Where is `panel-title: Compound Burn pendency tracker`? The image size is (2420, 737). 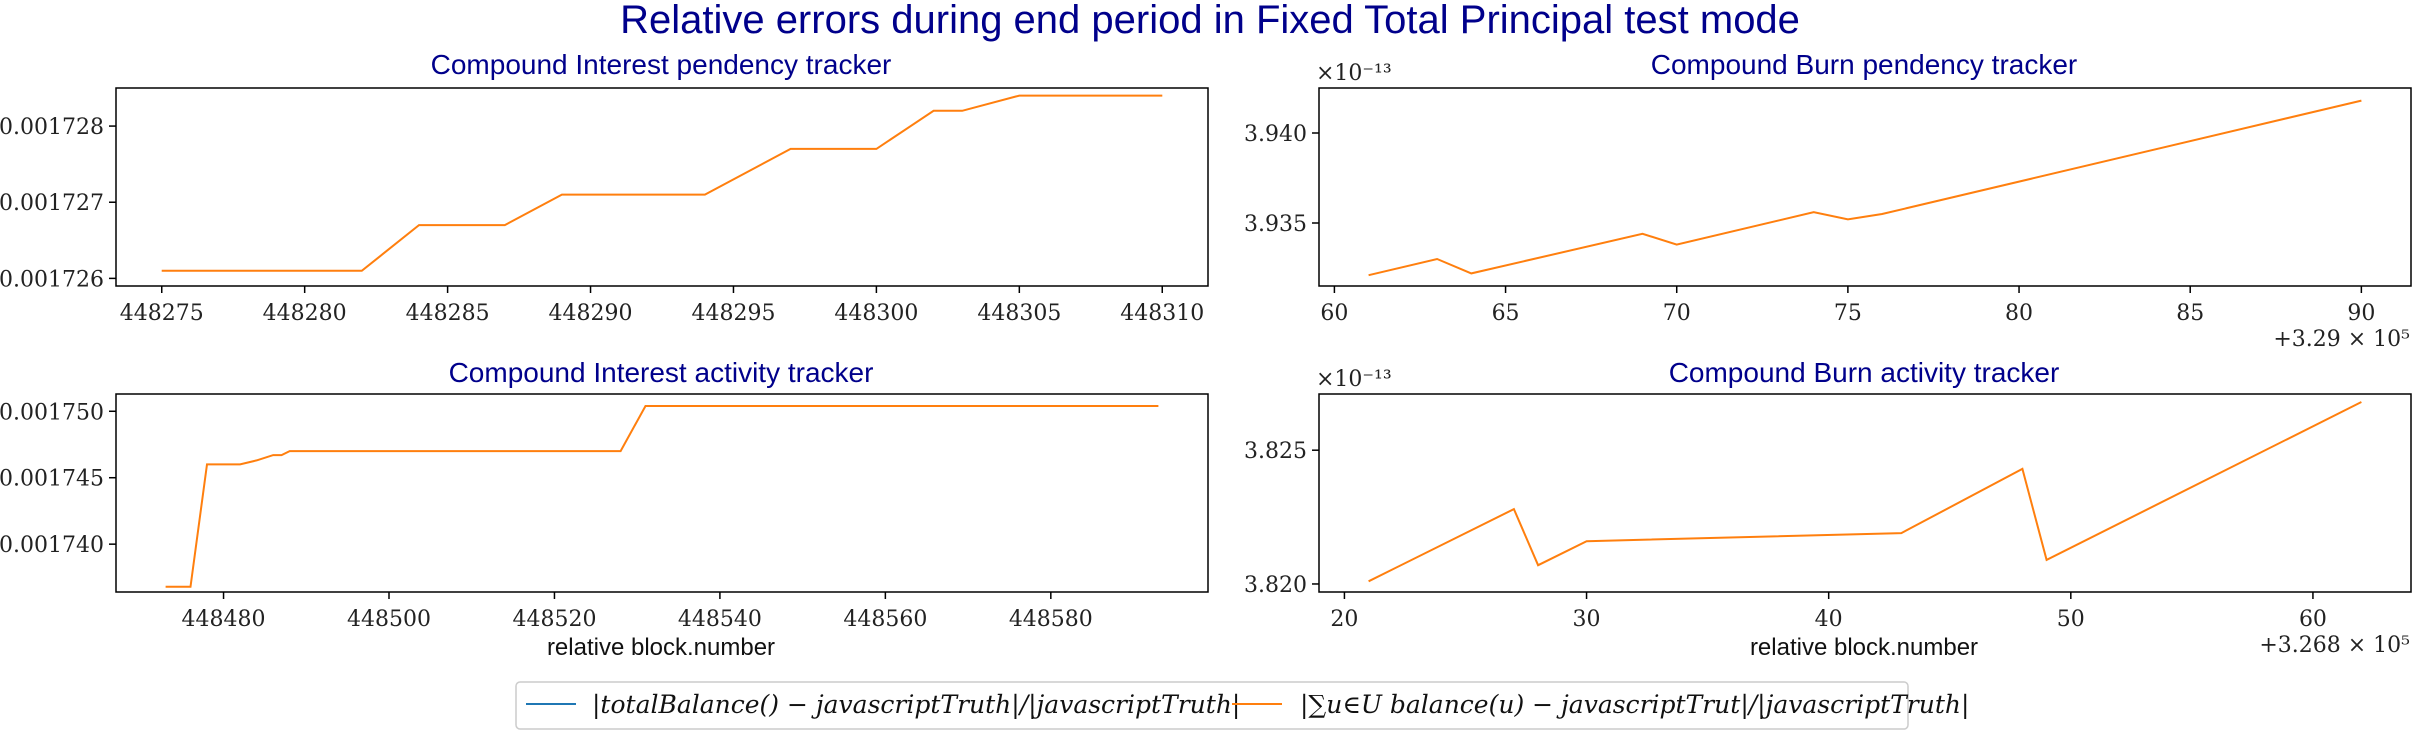
panel-title: Compound Burn pendency tracker is located at coordinates (1864, 64).